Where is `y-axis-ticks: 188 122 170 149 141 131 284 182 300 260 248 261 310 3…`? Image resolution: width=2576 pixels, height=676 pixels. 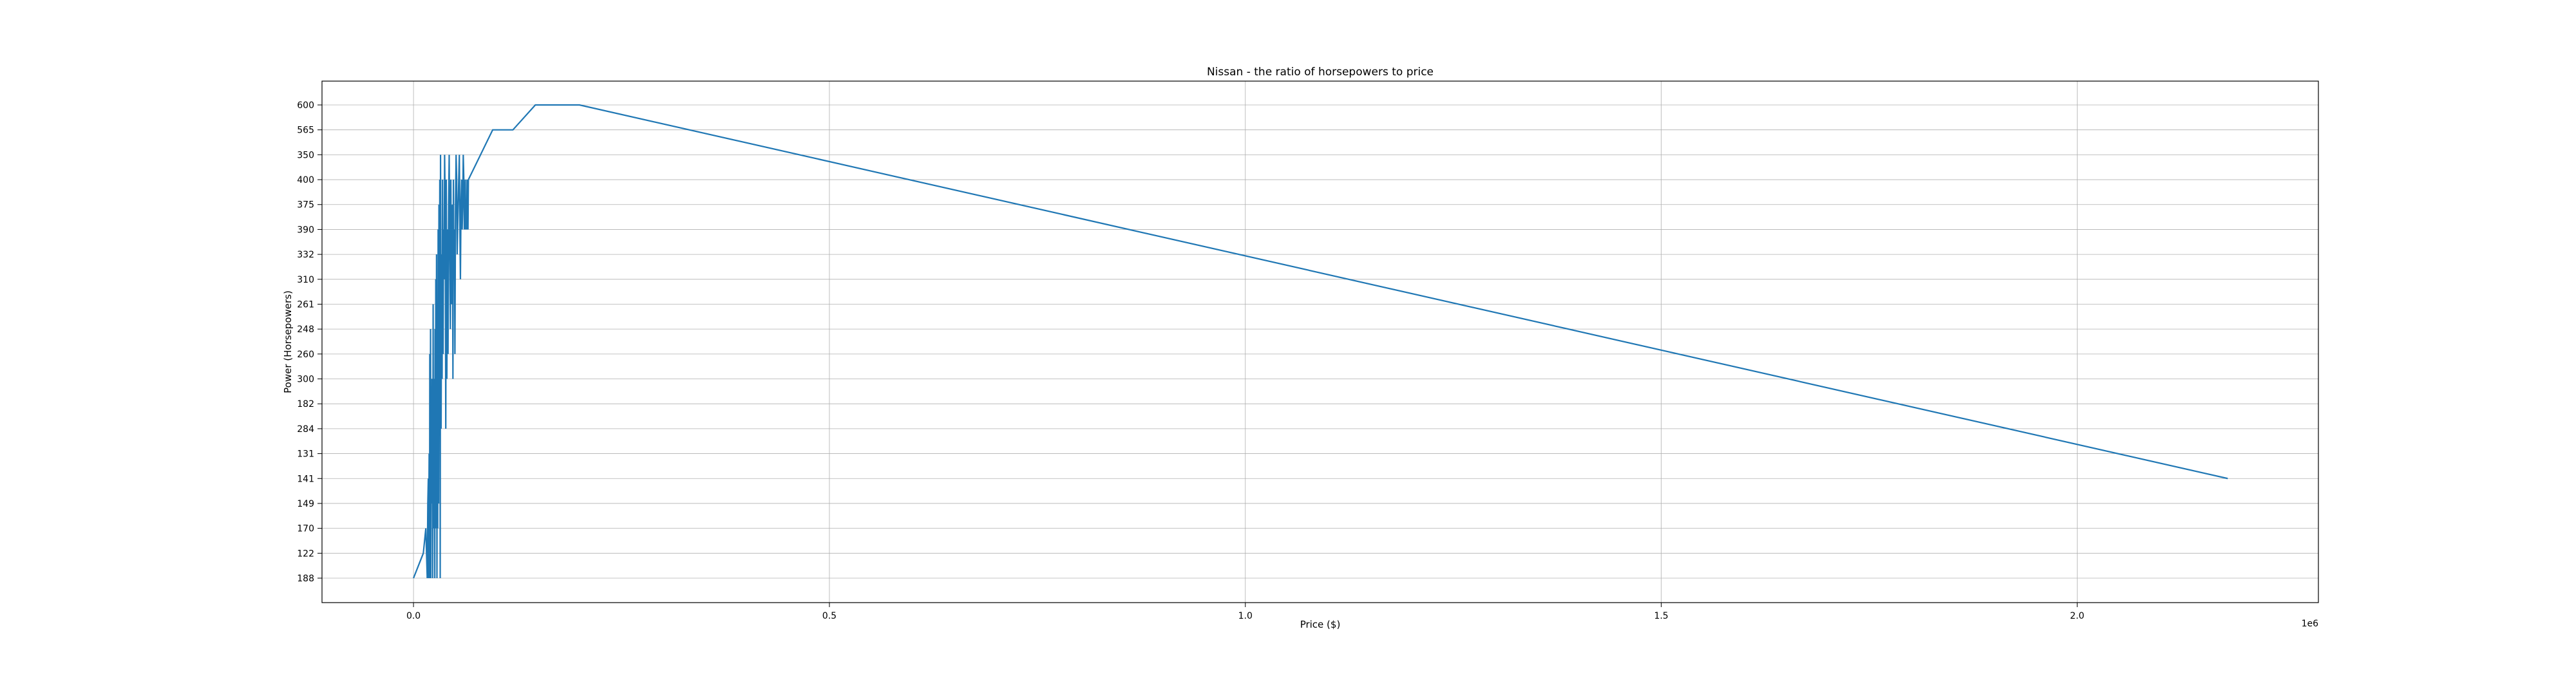
y-axis-ticks: 188 122 170 149 141 131 284 182 300 260 248 261 310 3… is located at coordinates (309, 342).